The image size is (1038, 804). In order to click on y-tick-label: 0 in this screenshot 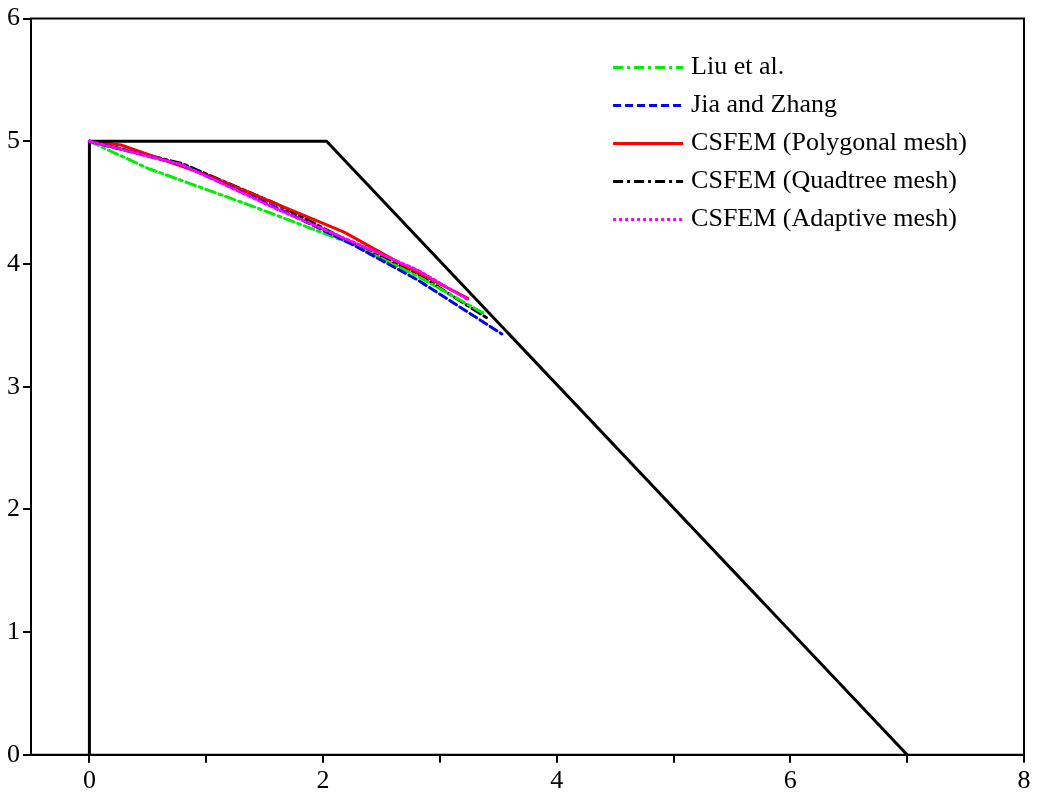, I will do `click(13, 753)`.